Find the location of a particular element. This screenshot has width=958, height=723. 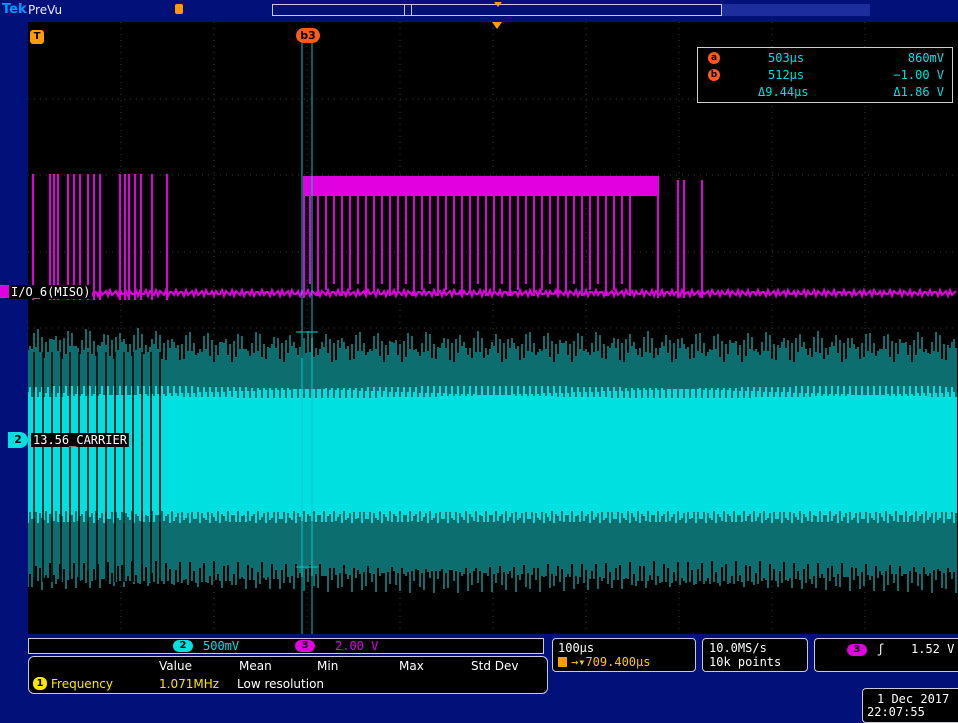

horizontal-readout: 100µs →▾709.400µs is located at coordinates (624, 655).